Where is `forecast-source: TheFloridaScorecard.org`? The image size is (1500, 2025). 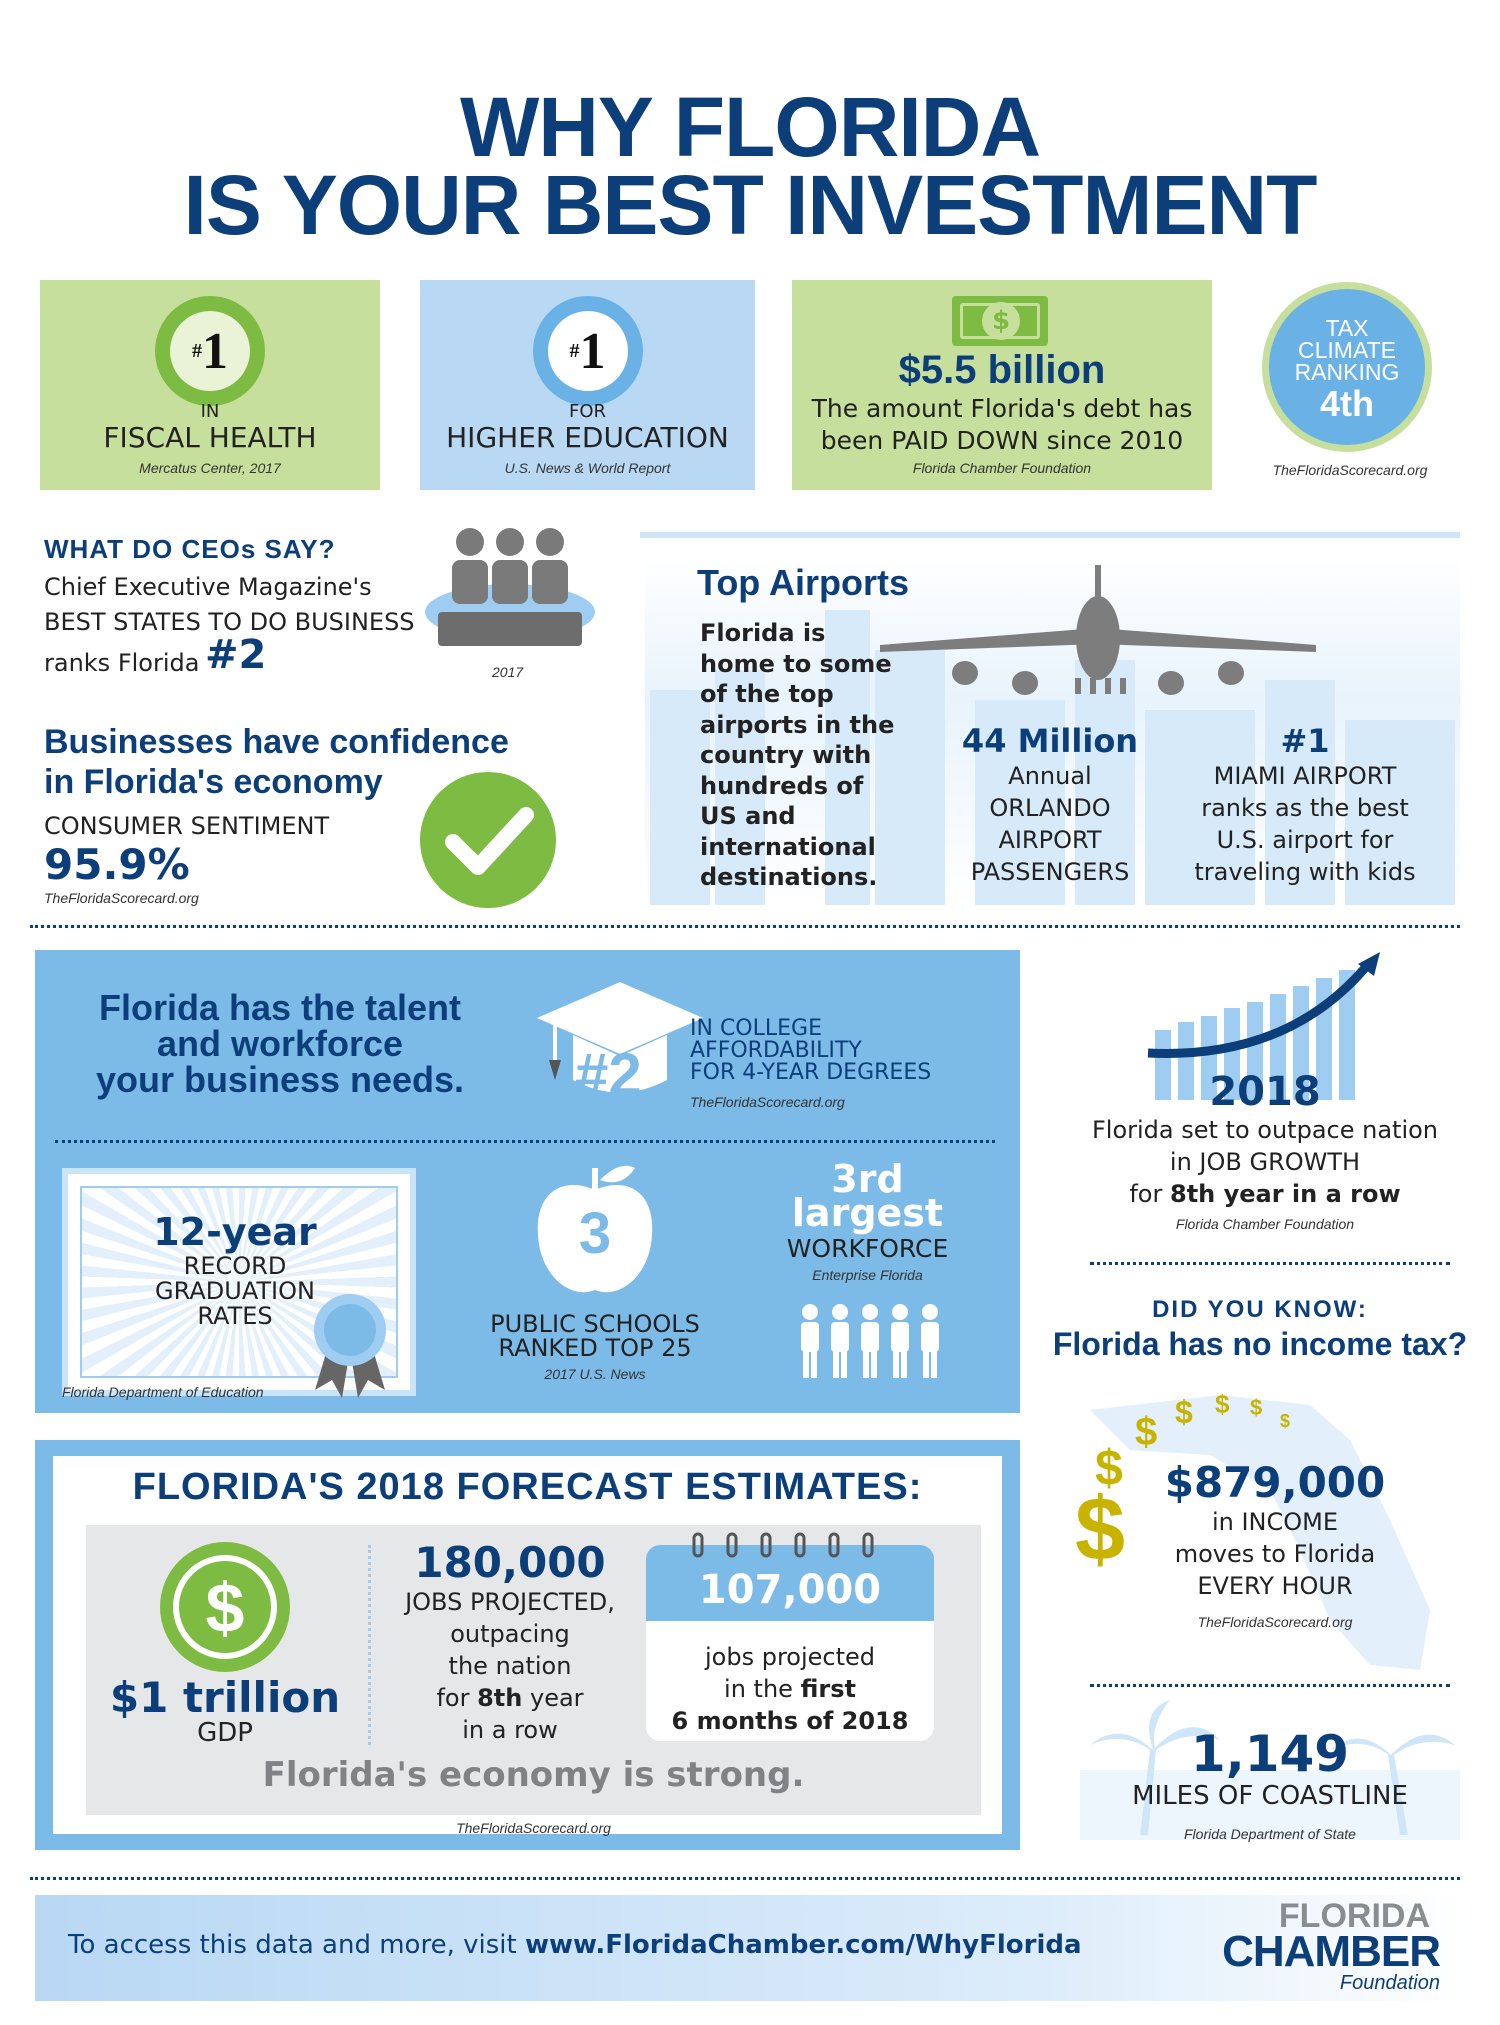
forecast-source: TheFloridaScorecard.org is located at coordinates (533, 1828).